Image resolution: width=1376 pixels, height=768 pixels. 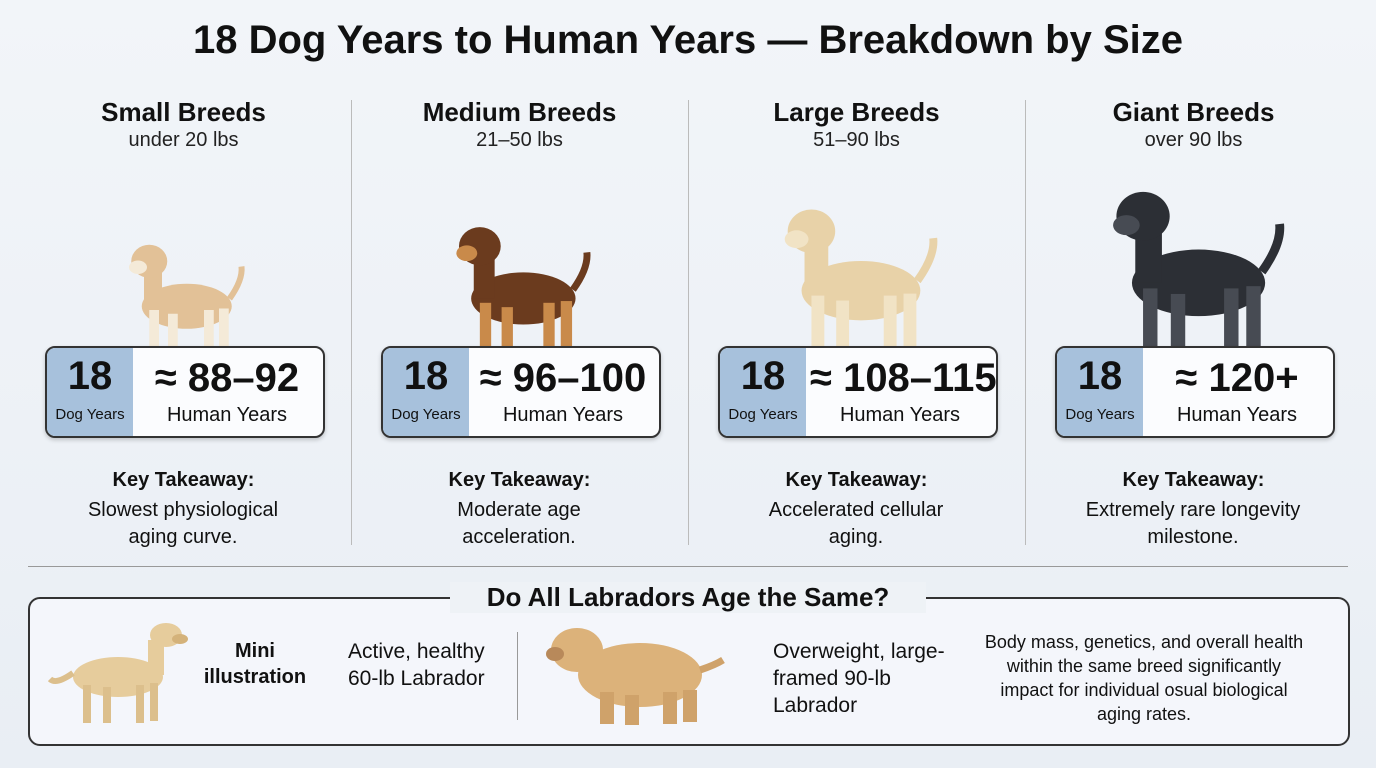 I want to click on breed-name: Medium Breeds, so click(x=519, y=112).